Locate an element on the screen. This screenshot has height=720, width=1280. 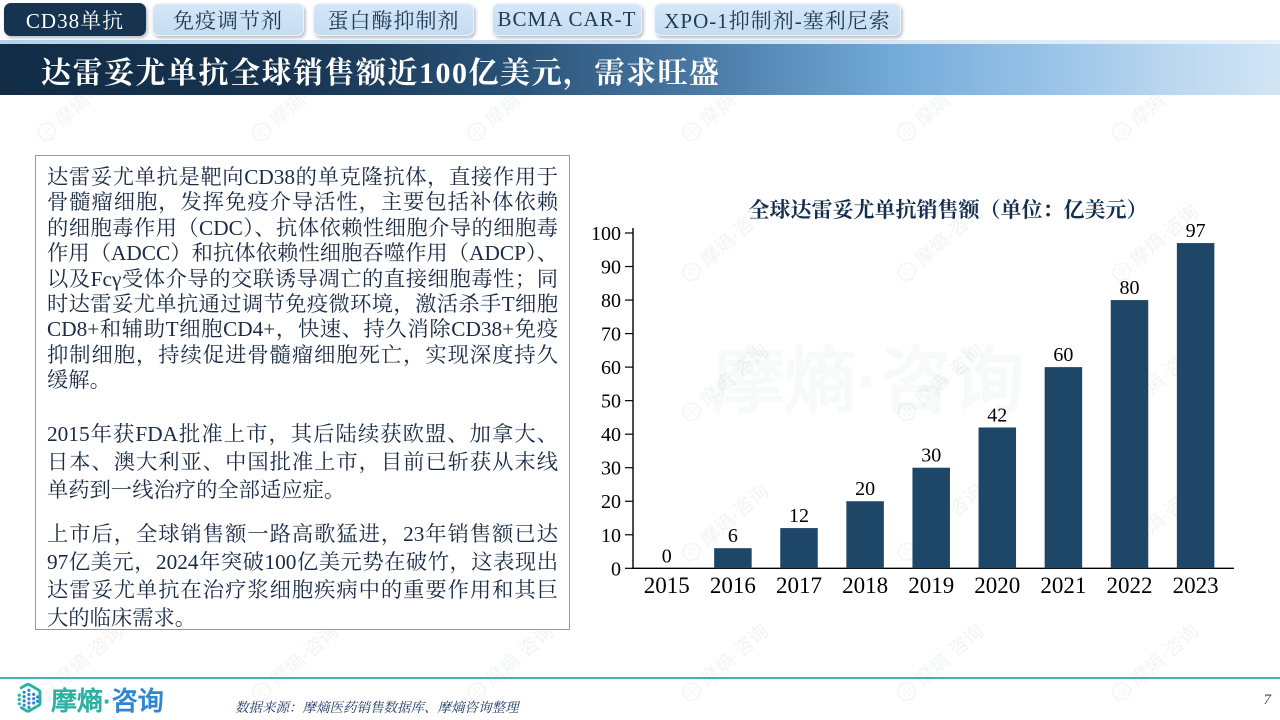
y-tick-label: 70 is located at coordinates (611, 335).